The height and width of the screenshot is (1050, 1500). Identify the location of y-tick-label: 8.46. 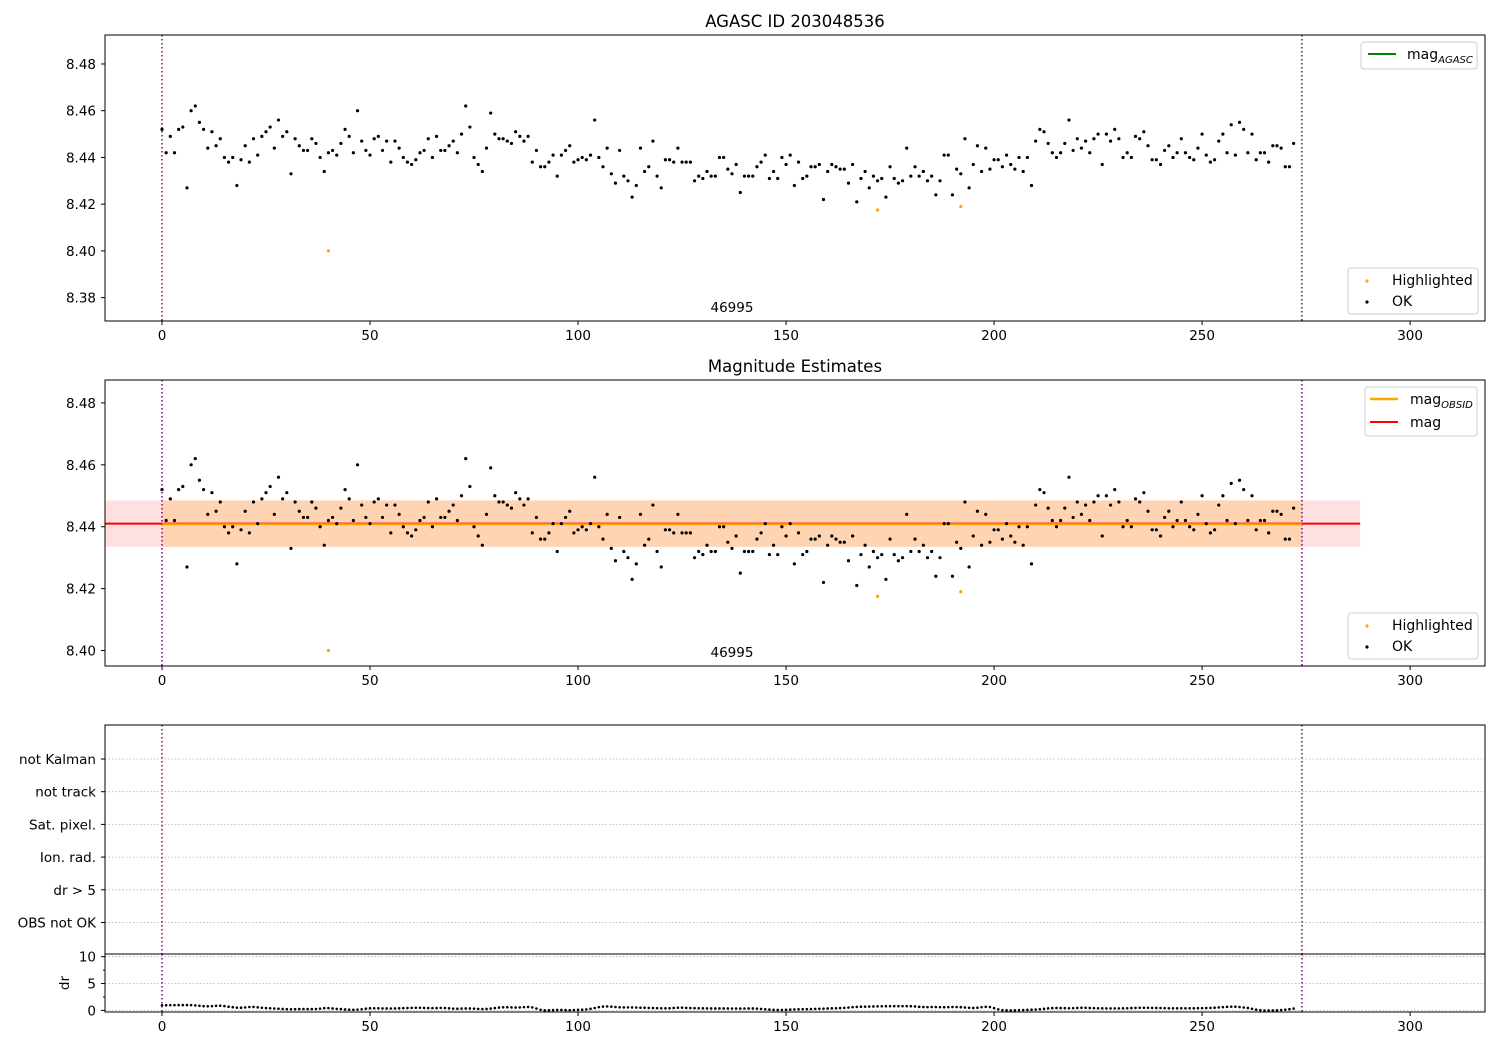
(81, 466).